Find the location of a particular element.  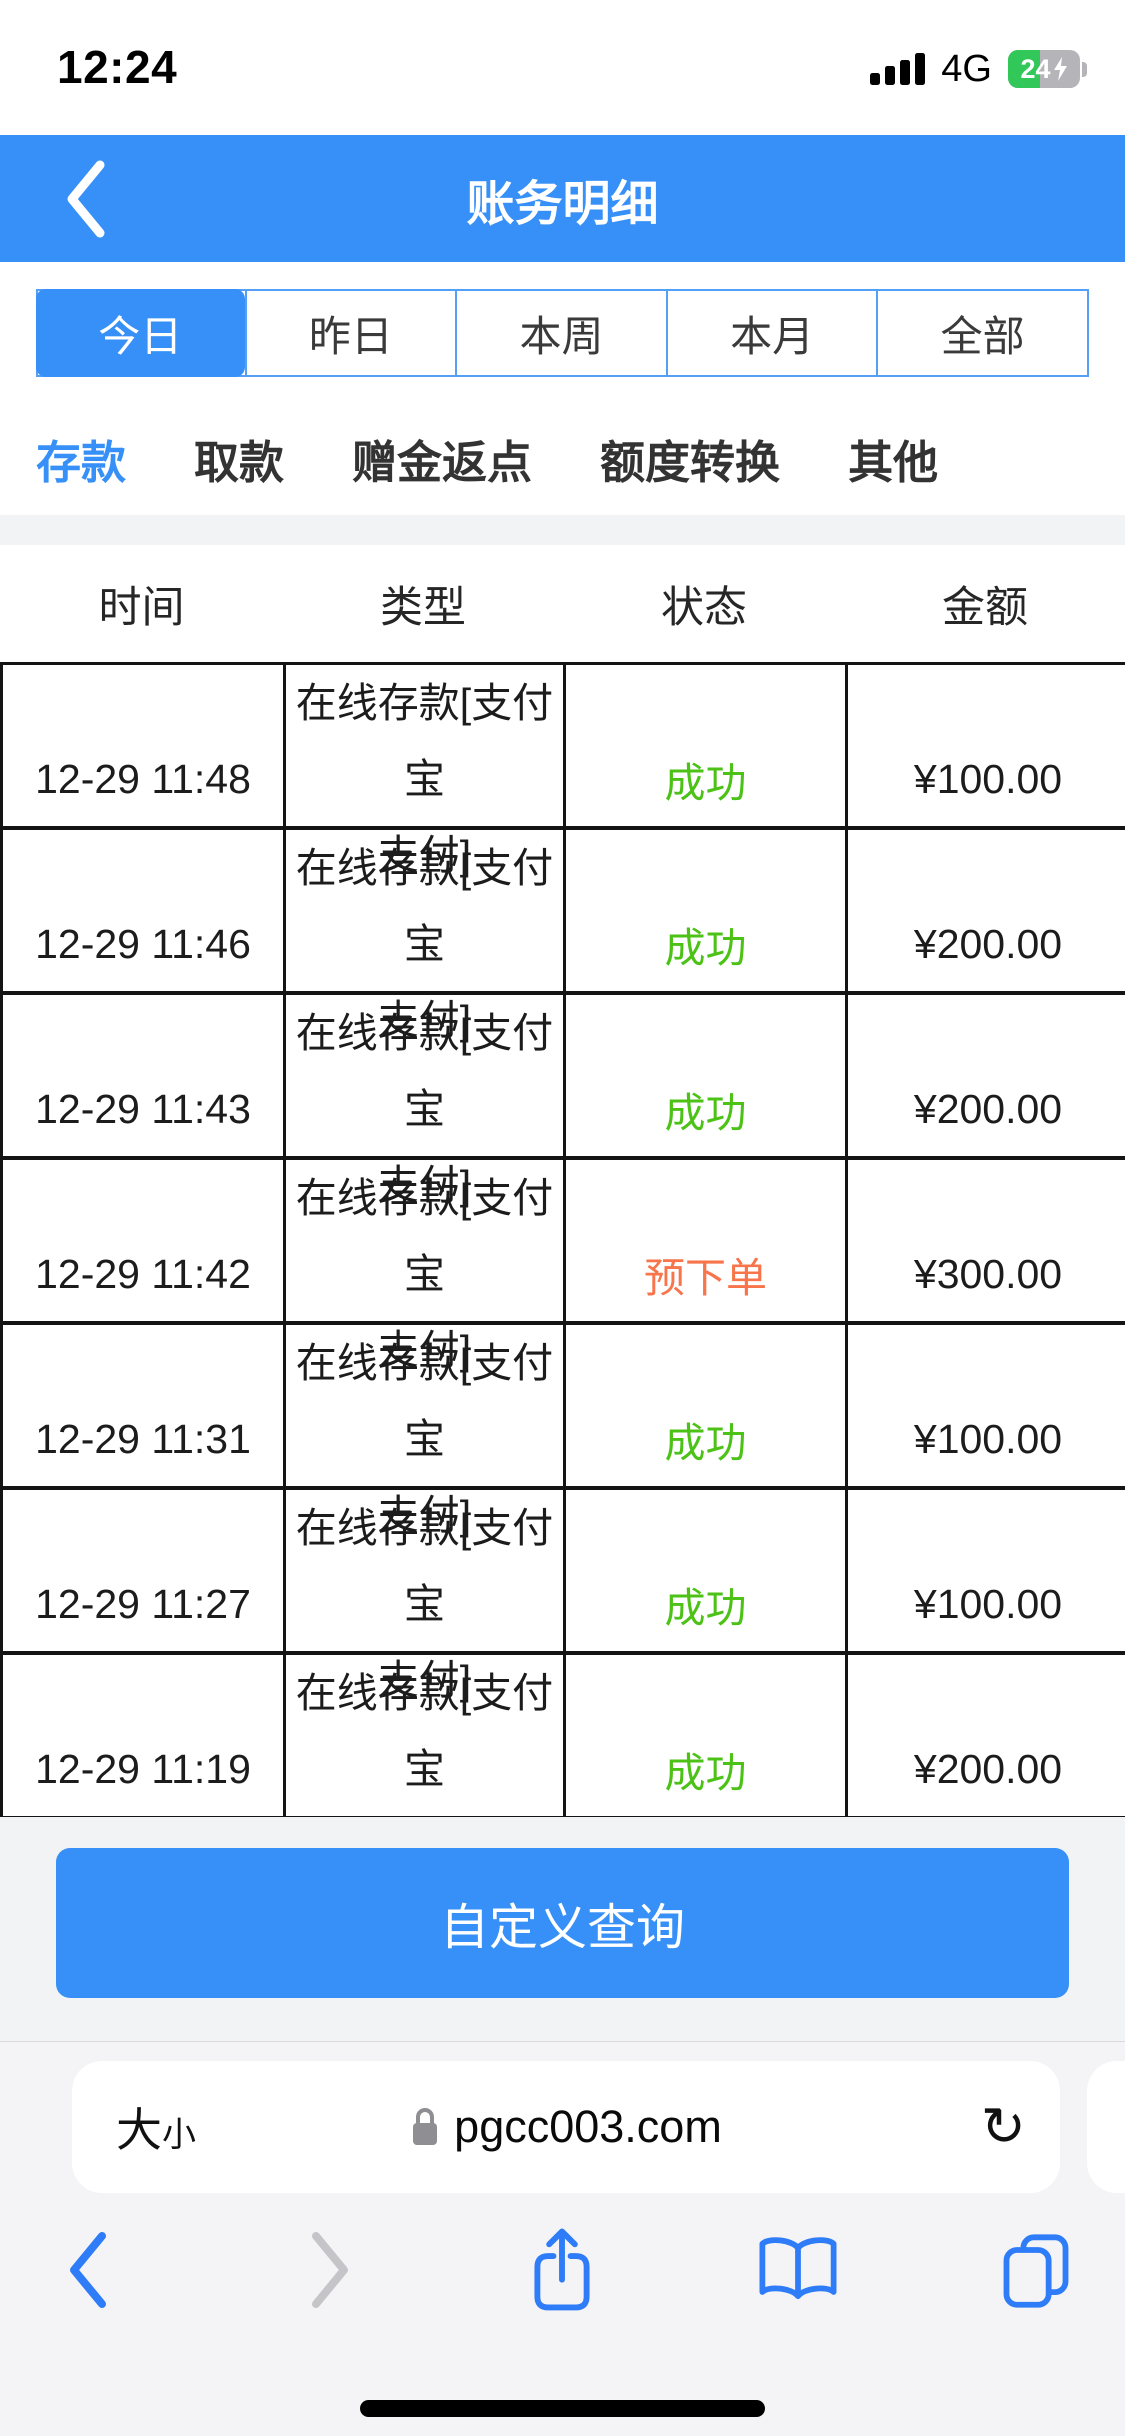

date-range-tabs: 今日 昨日 本周 本月 全部 is located at coordinates (562, 333).